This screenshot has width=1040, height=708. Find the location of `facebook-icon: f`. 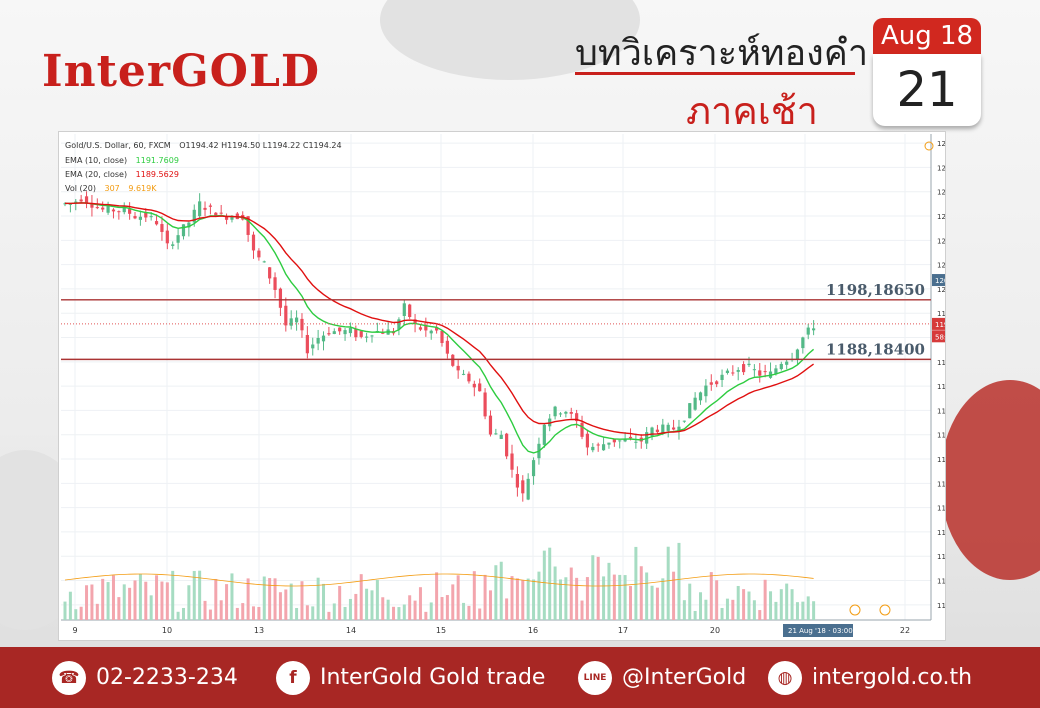

facebook-icon: f is located at coordinates (293, 677).